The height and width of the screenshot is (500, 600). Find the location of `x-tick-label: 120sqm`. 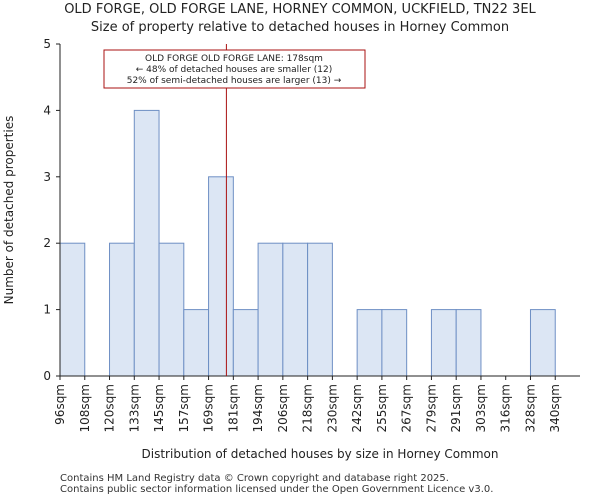

x-tick-label: 120sqm is located at coordinates (110, 408).